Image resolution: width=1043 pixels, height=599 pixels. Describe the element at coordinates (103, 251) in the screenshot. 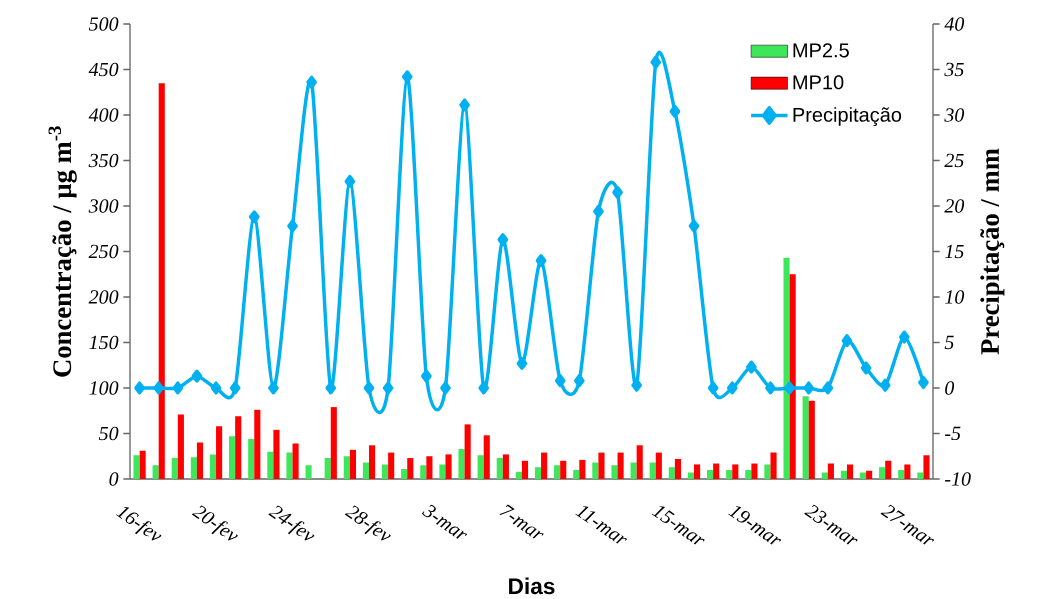

I see `y-tick-label: 250` at that location.